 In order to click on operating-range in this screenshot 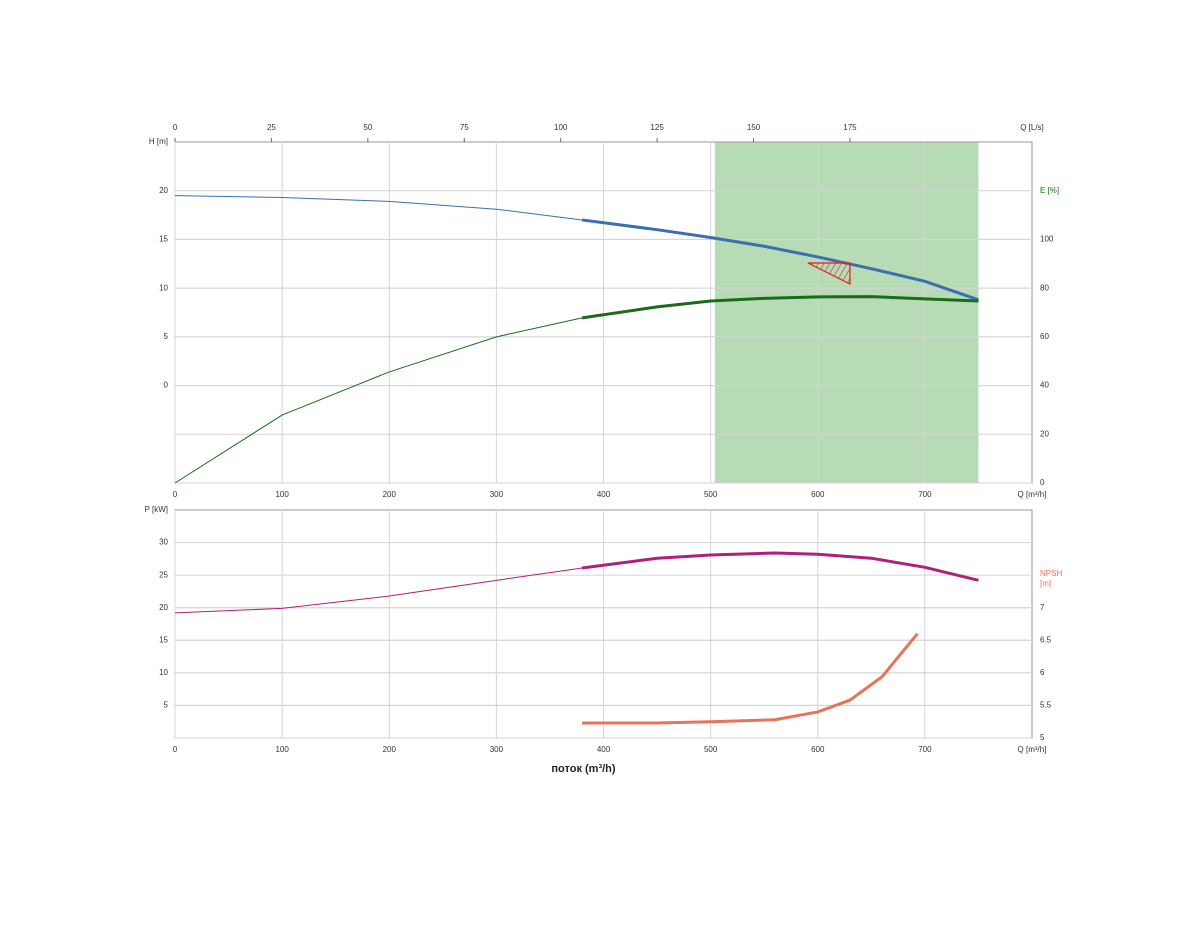, I will do `click(846, 312)`.